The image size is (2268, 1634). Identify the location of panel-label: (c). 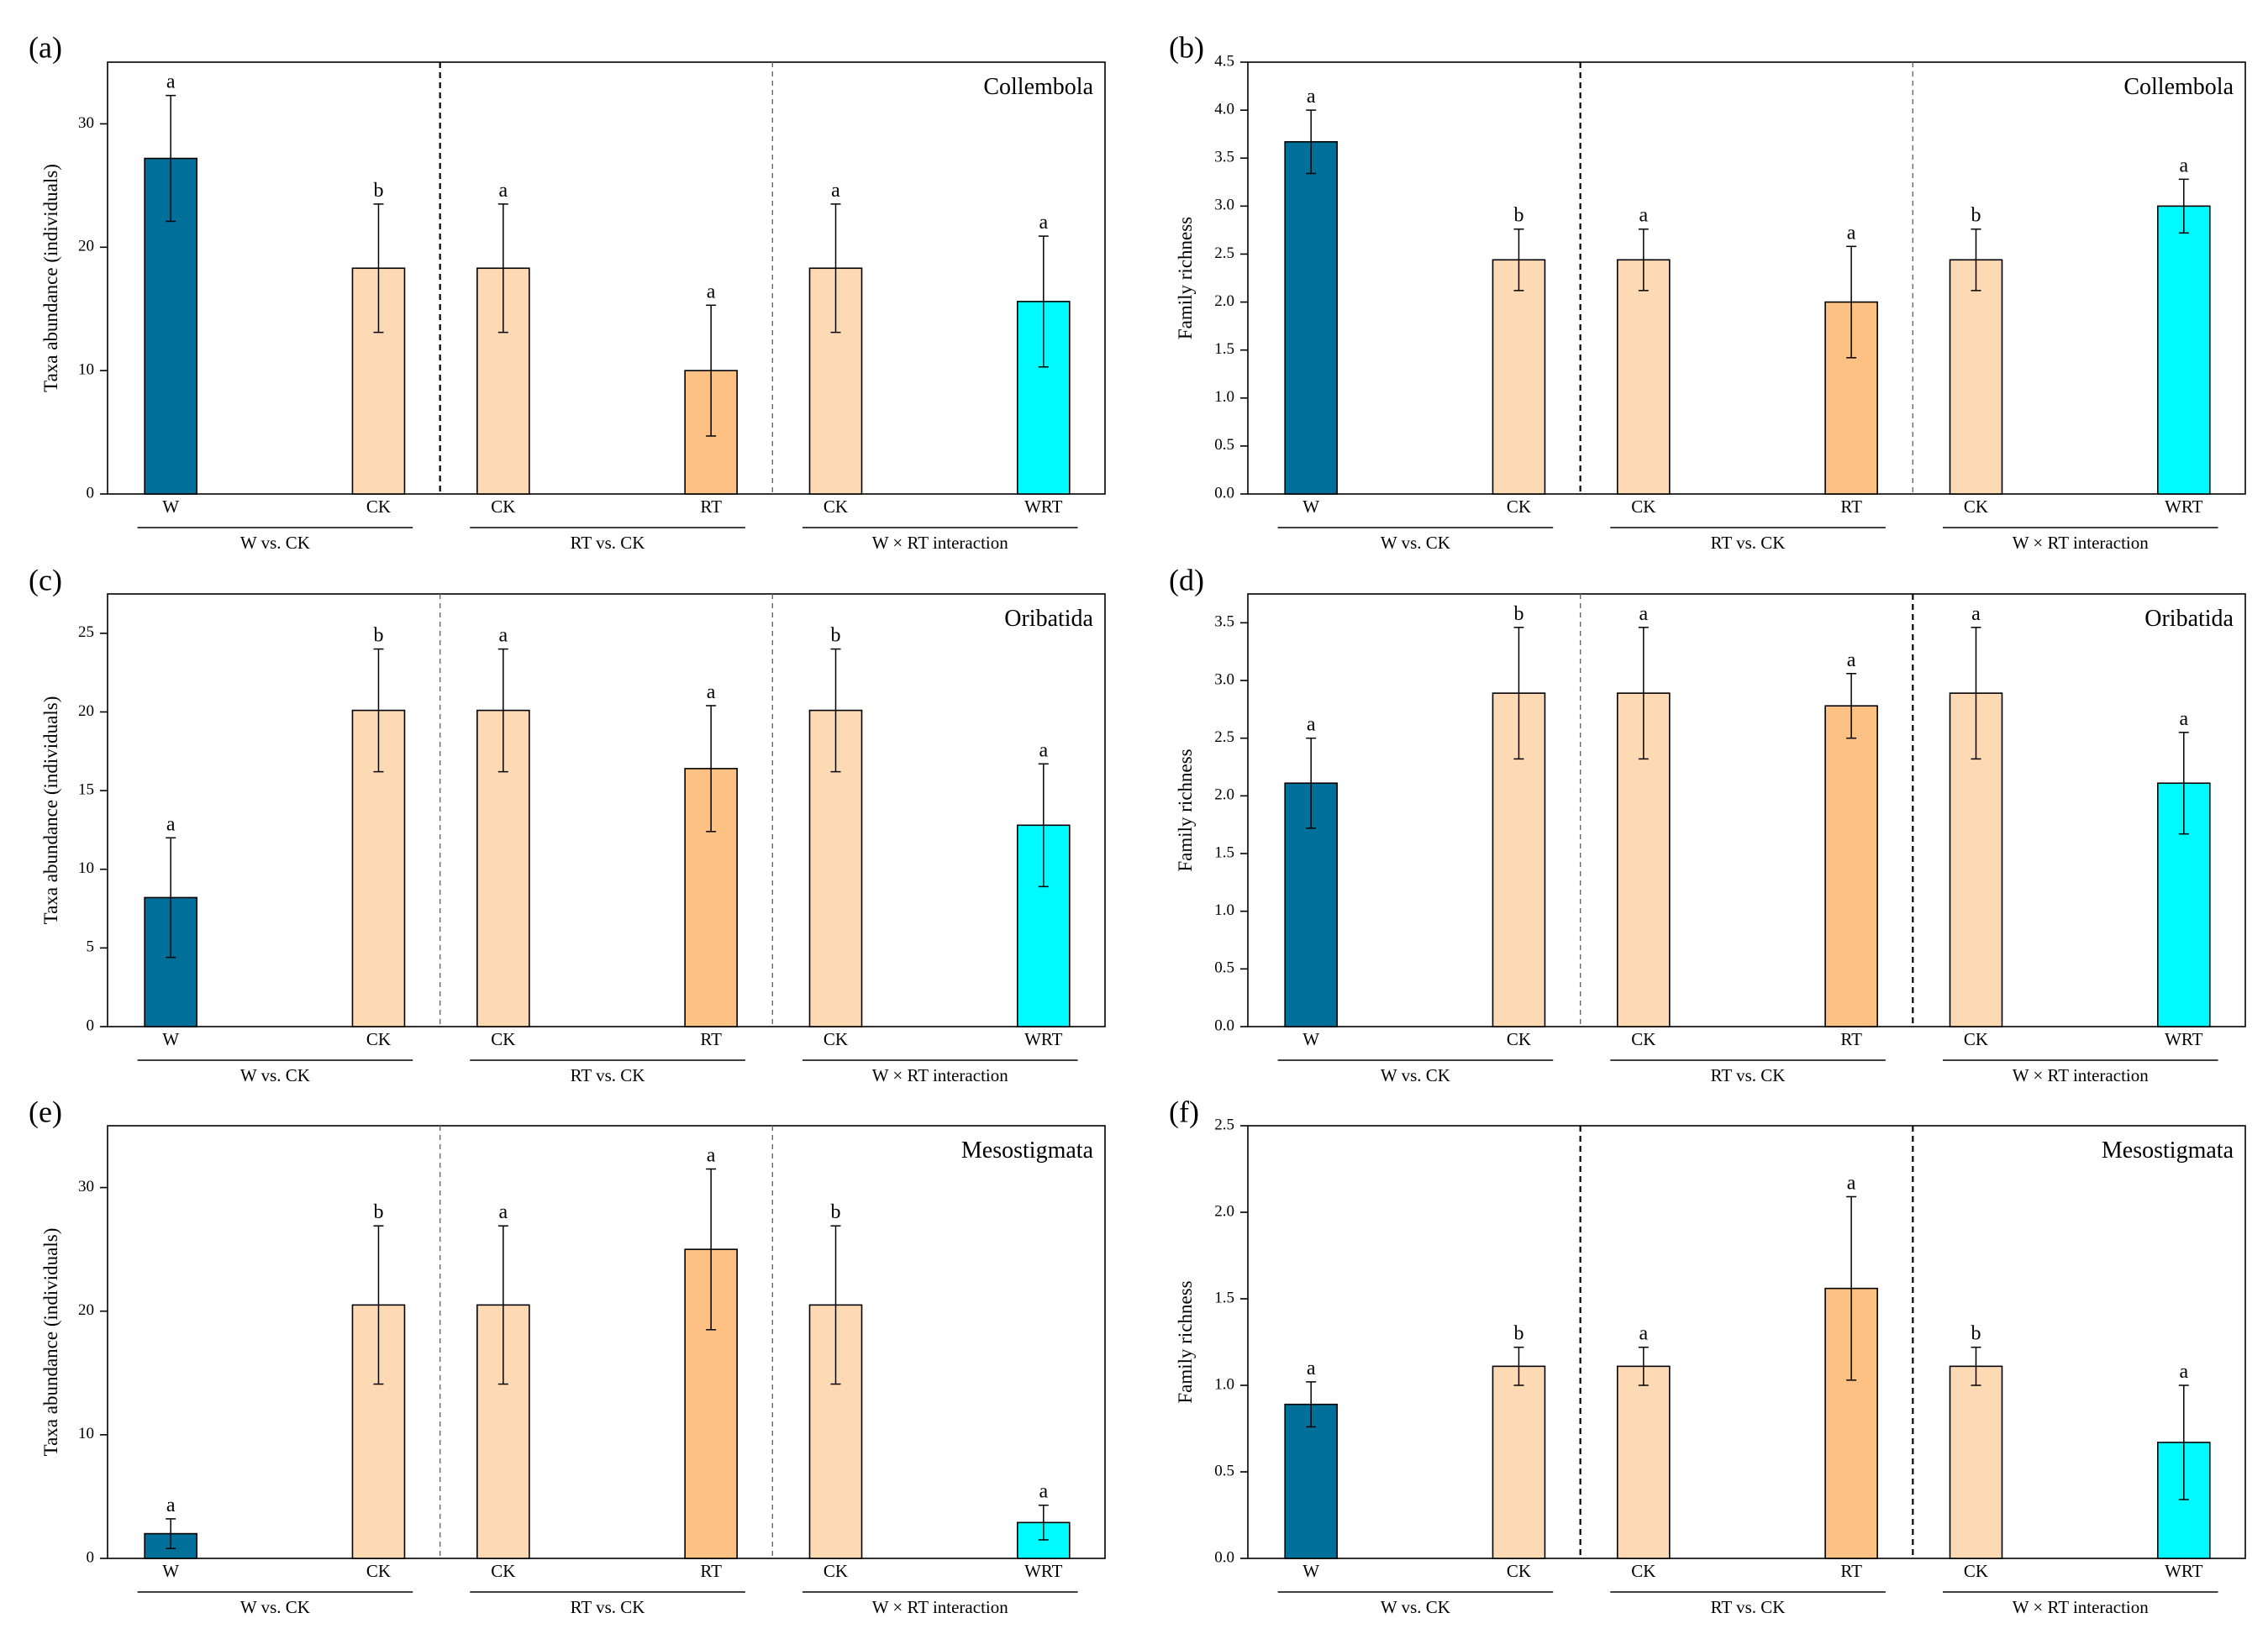
(45, 579).